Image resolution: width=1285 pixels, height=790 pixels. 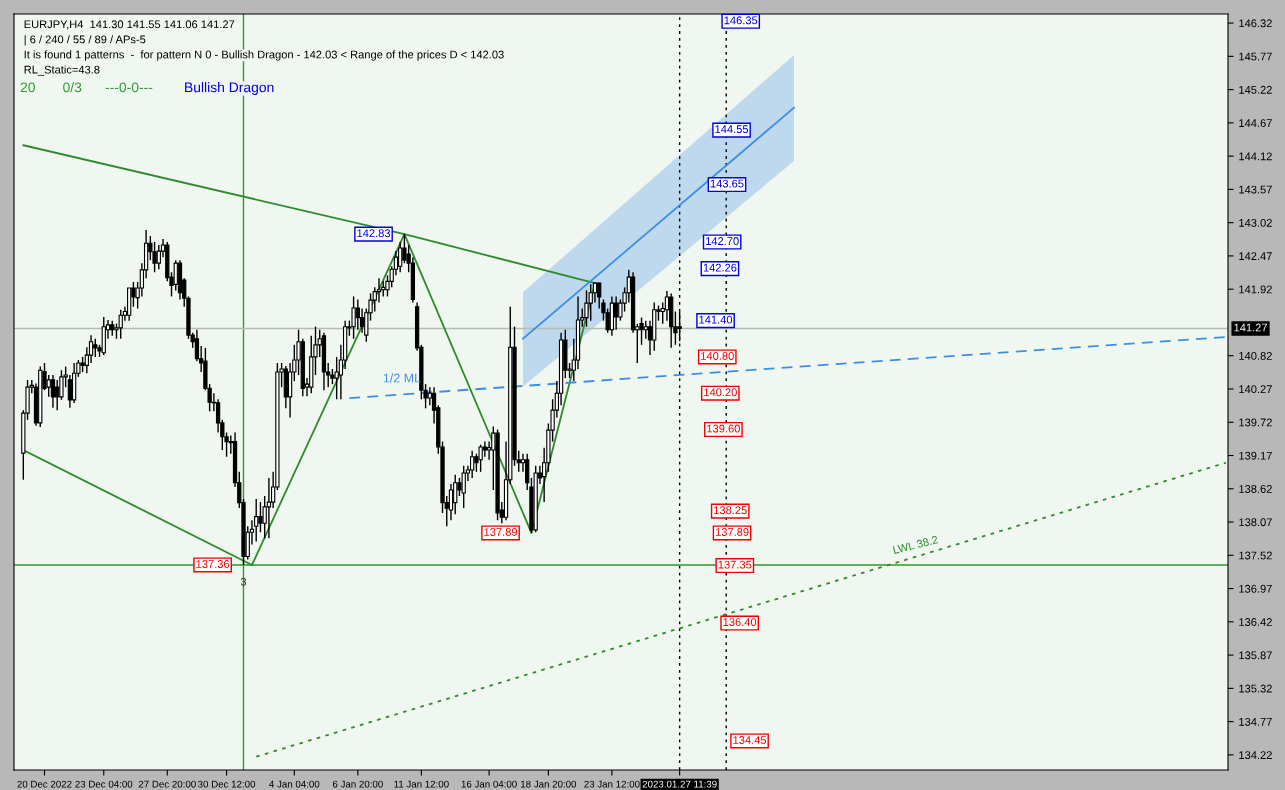 I want to click on annotation: 137.36, so click(x=213, y=564).